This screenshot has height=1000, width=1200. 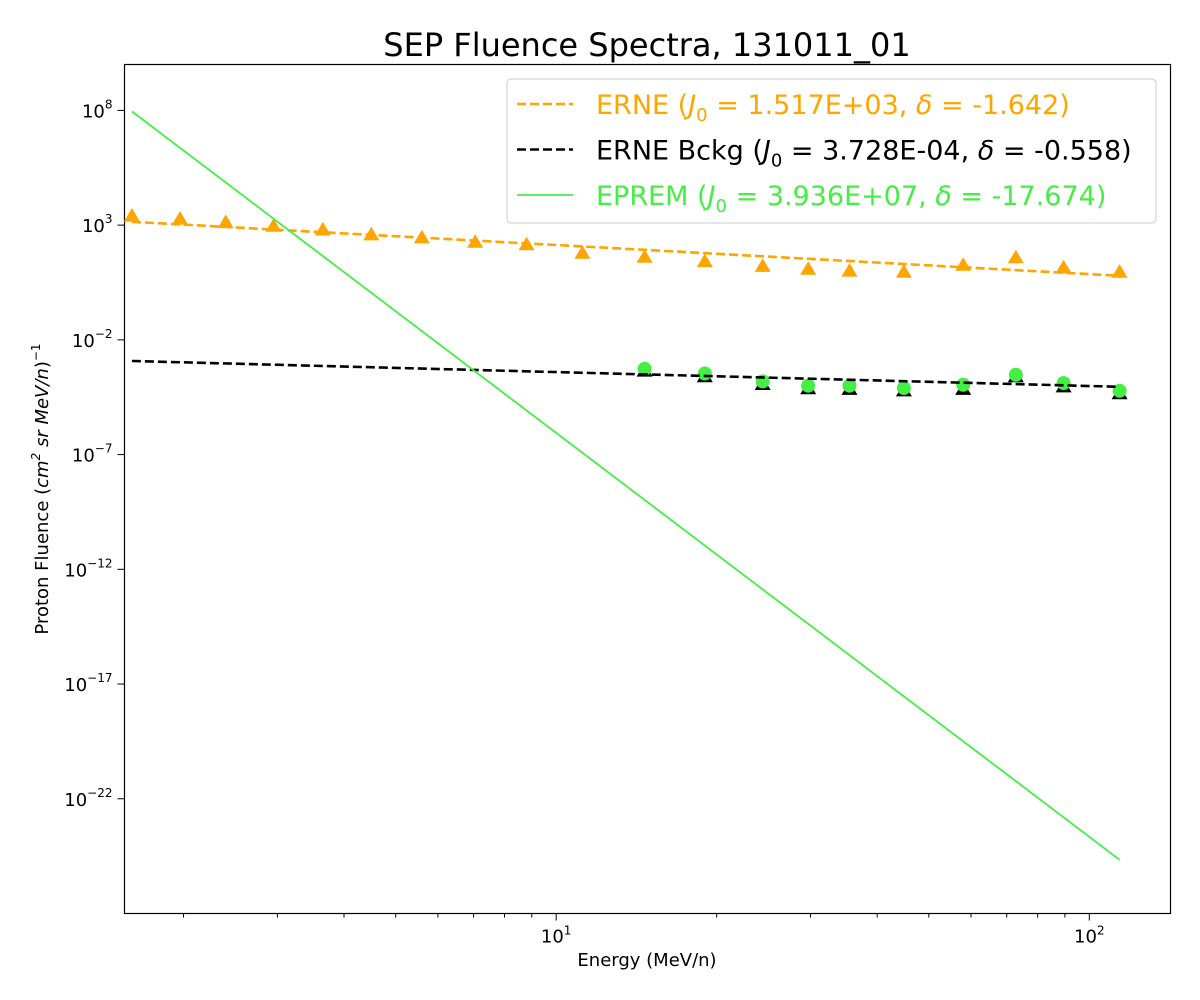 I want to click on chart-title: SEP Fluence Spectra, 131011_01, so click(x=646, y=45).